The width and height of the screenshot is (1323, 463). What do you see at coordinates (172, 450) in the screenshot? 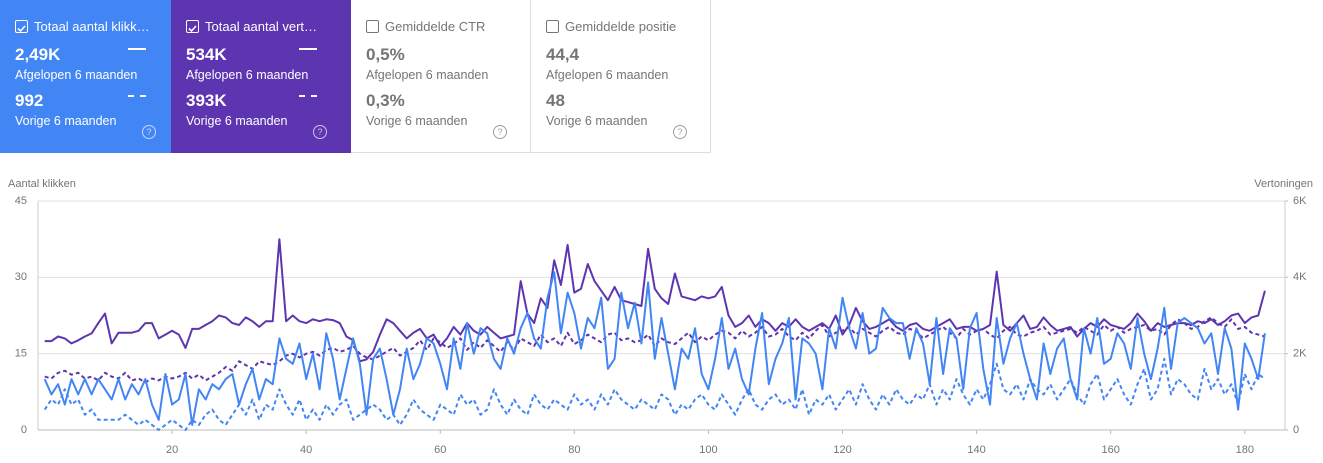
I see `x-tick-label: 20` at bounding box center [172, 450].